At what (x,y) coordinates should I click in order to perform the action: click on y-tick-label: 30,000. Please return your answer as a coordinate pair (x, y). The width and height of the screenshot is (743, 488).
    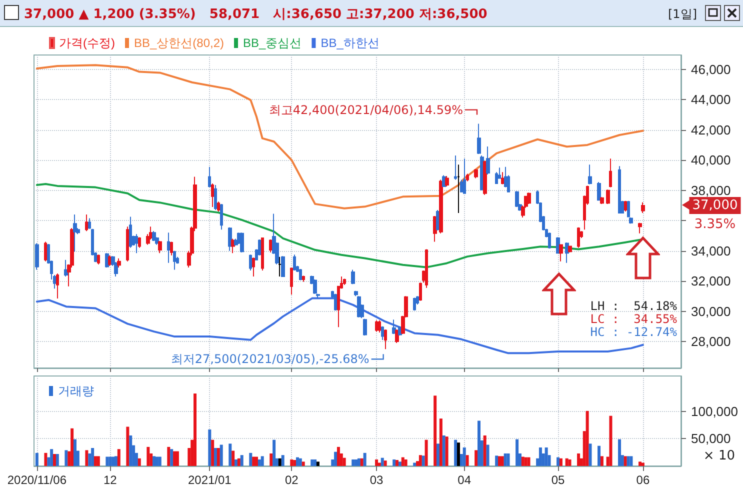
    Looking at the image, I should click on (711, 311).